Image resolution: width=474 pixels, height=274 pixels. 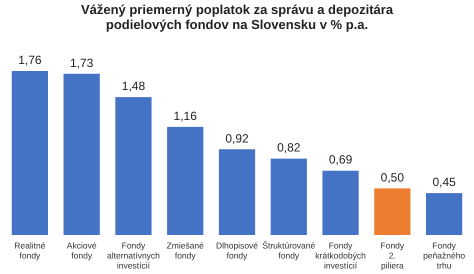 What do you see at coordinates (392, 177) in the screenshot?
I see `data-label: 0,50` at bounding box center [392, 177].